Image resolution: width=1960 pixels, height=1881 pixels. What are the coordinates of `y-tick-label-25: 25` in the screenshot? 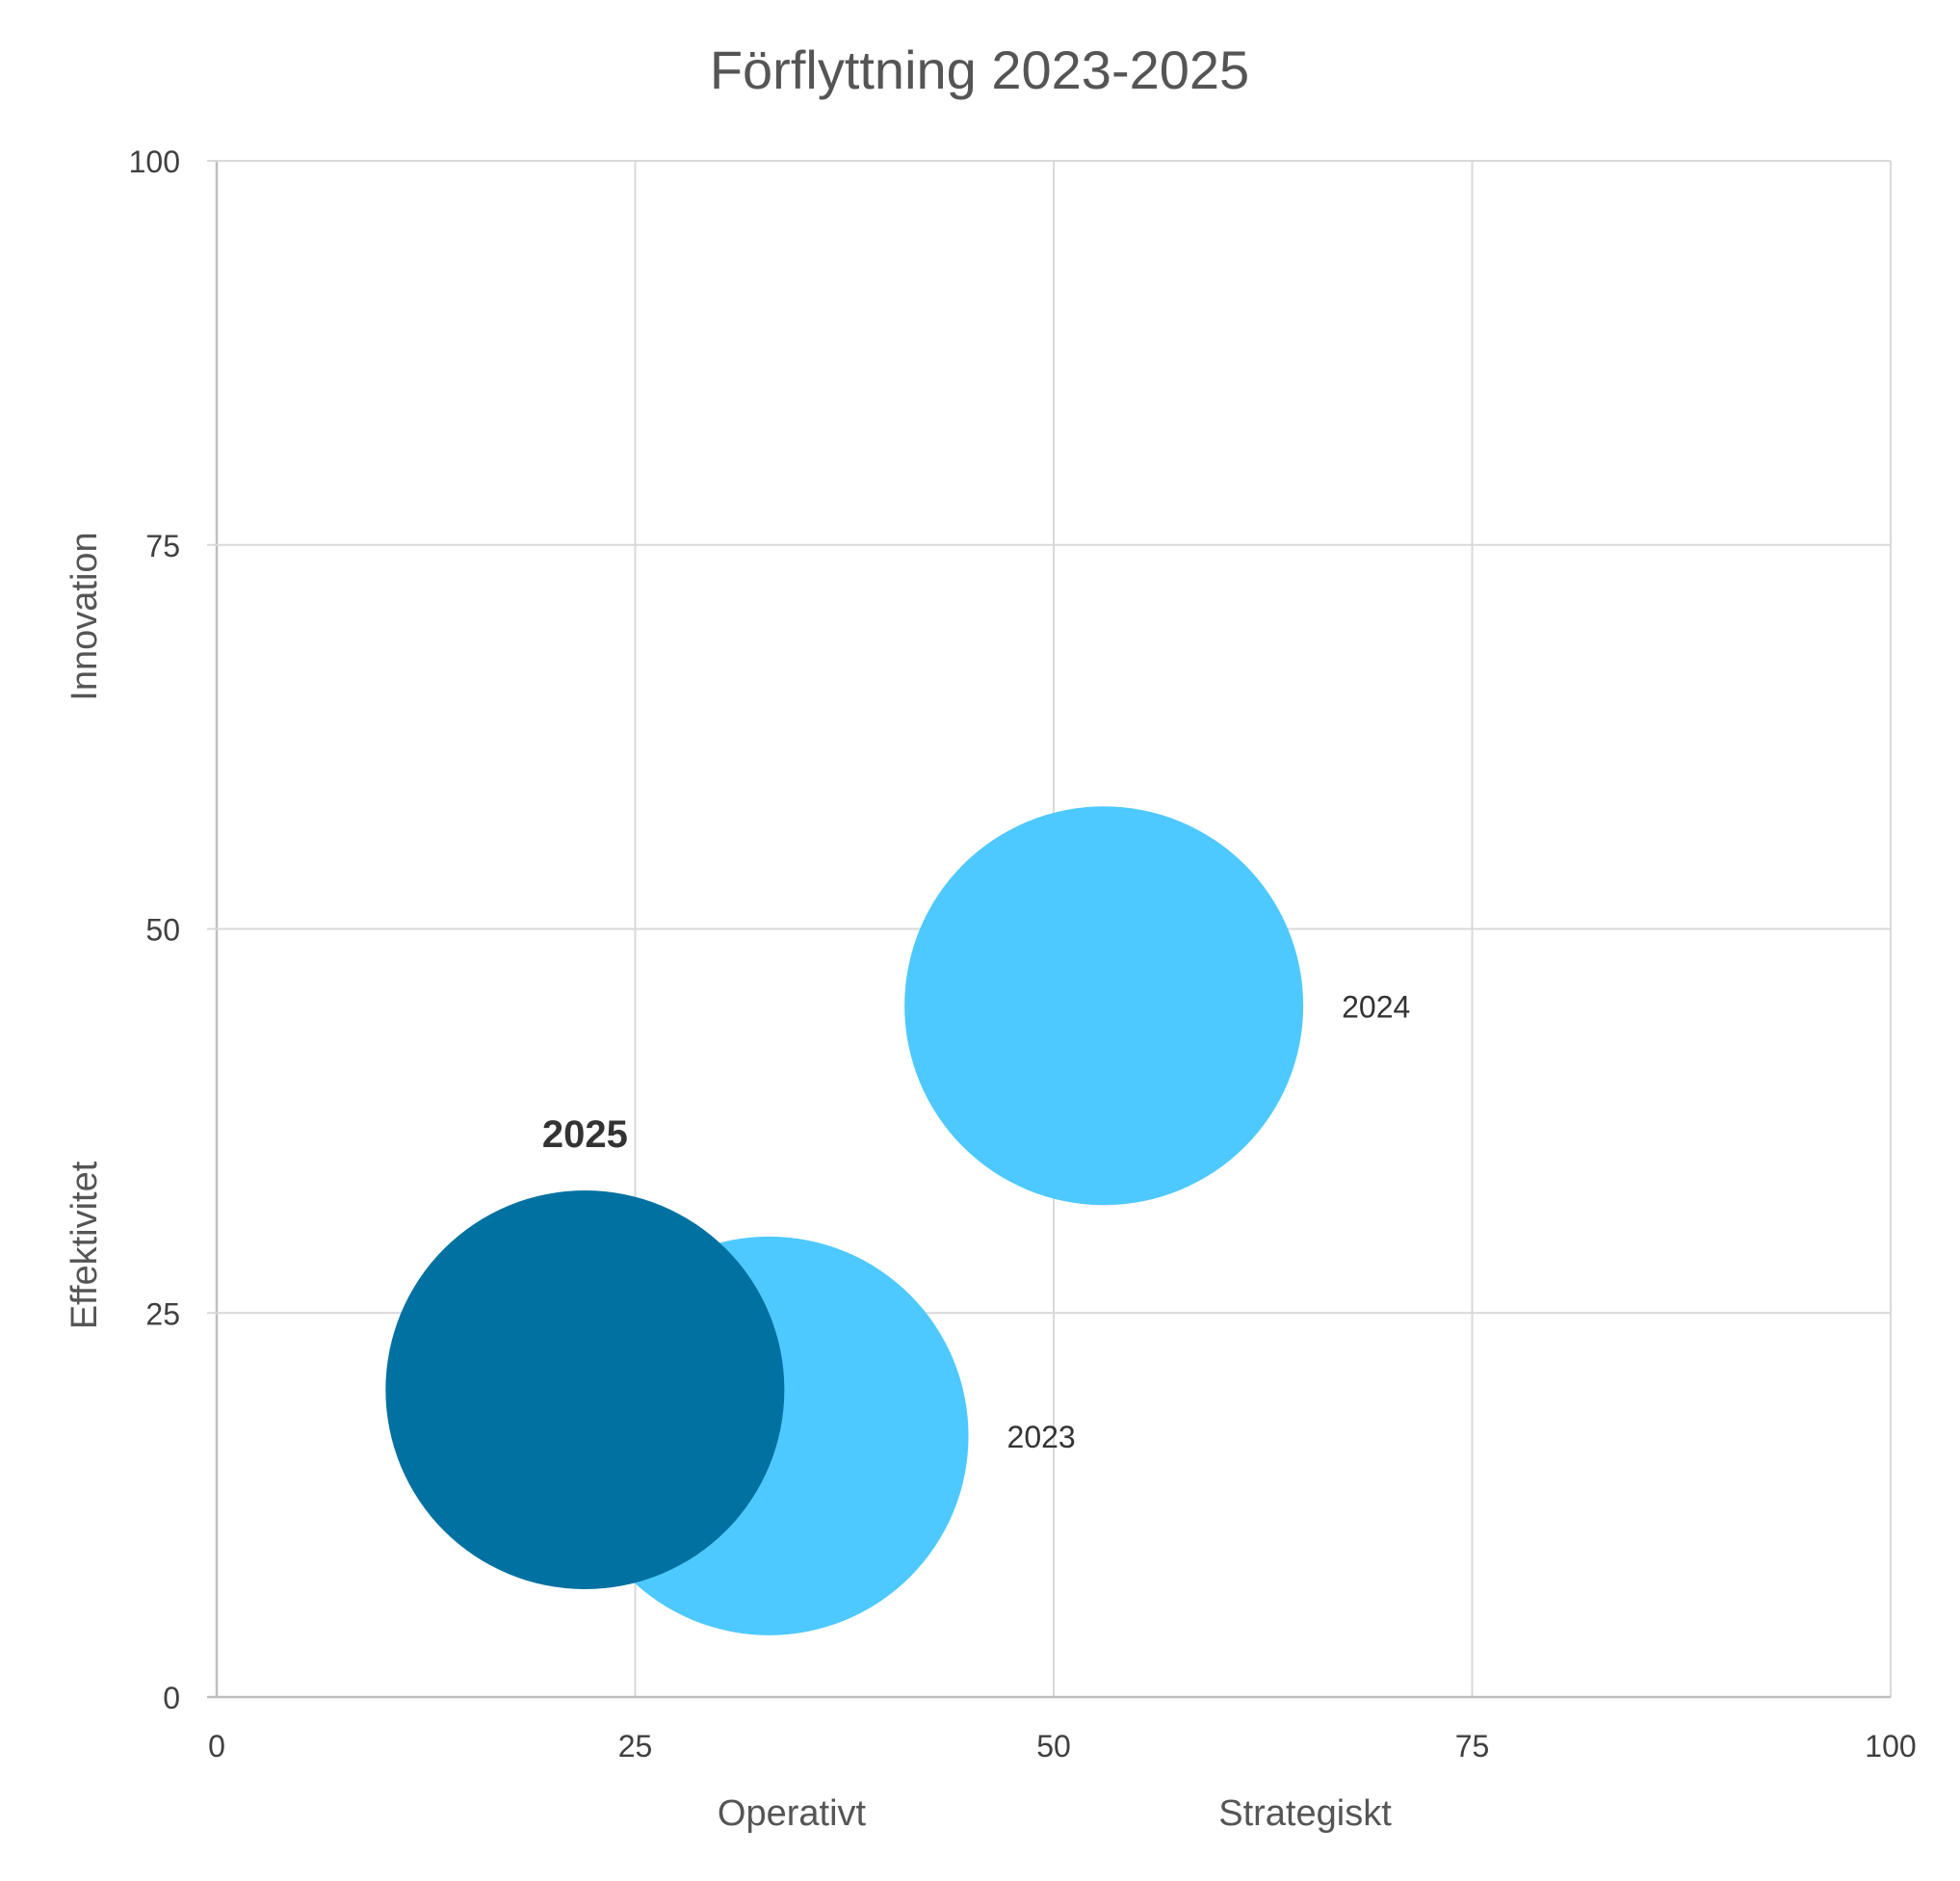 It's located at (162, 1313).